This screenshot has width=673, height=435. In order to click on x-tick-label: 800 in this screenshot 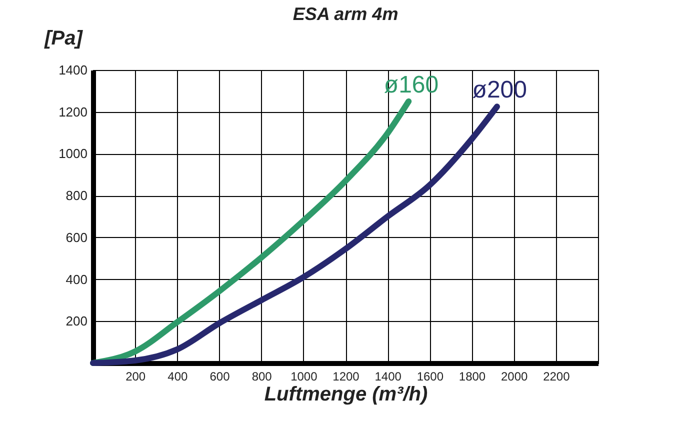, I will do `click(262, 377)`.